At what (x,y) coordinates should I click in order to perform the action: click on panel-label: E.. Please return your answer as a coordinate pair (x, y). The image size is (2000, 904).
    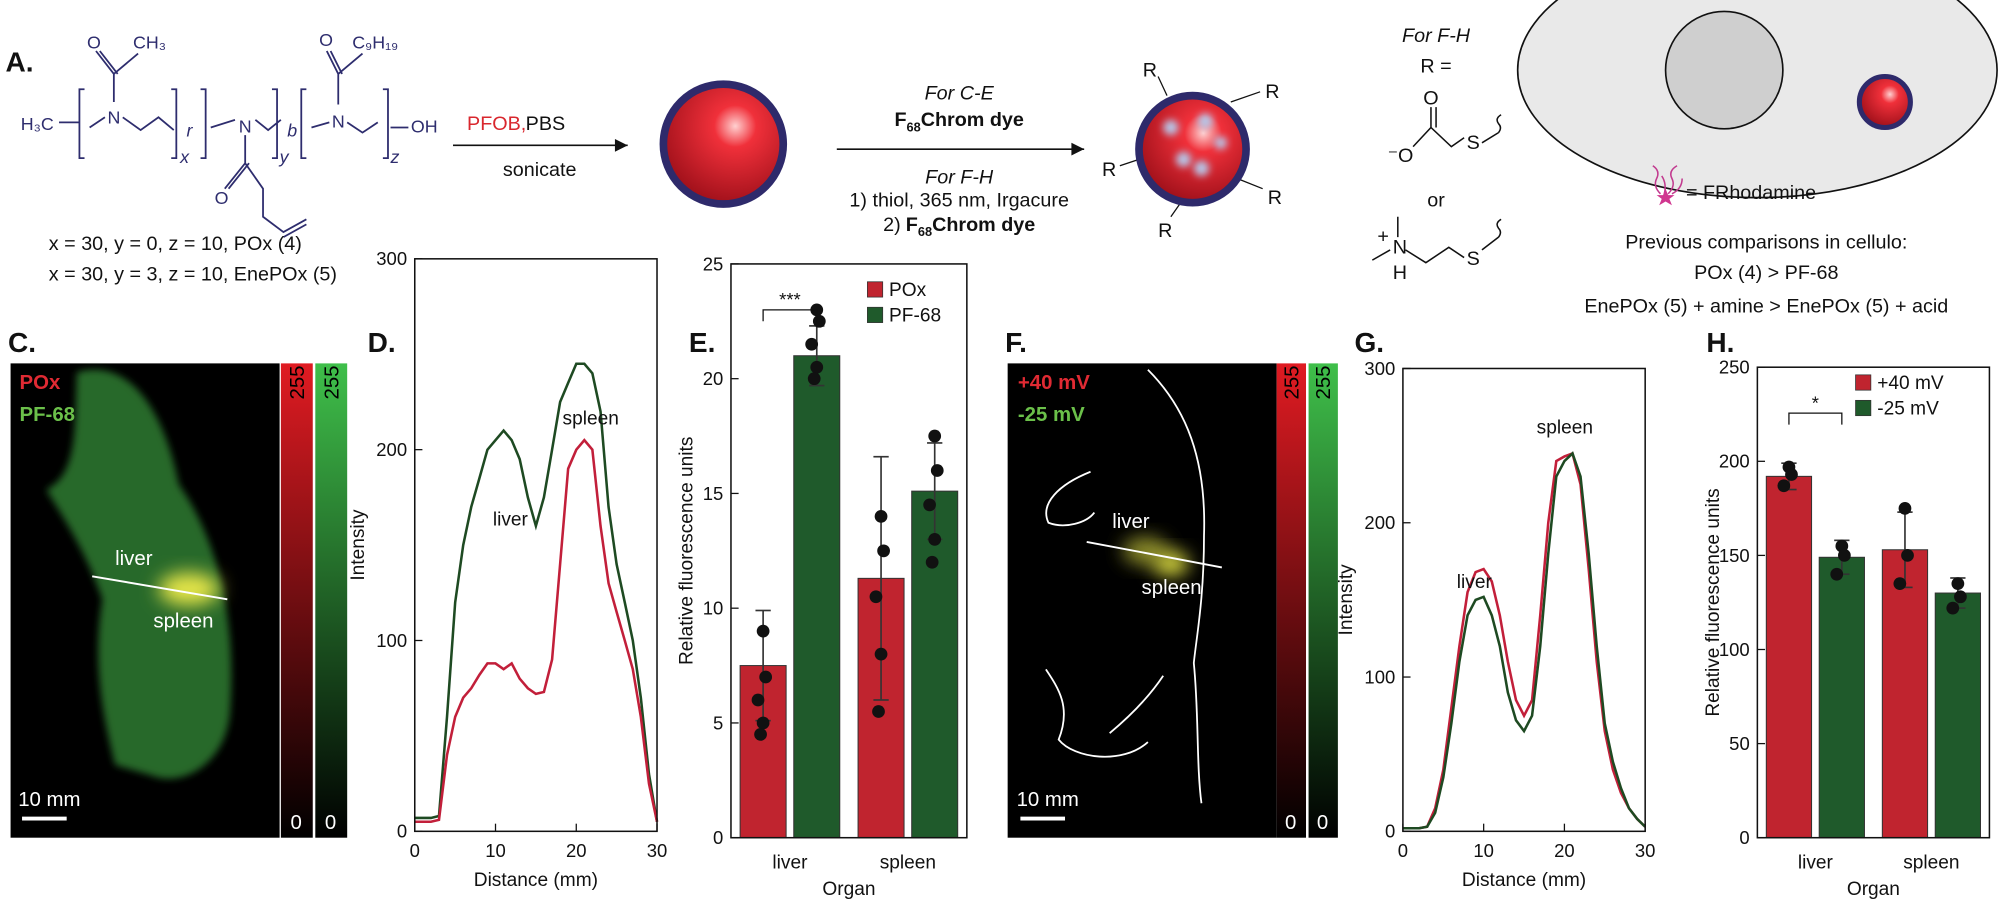
    Looking at the image, I should click on (702, 342).